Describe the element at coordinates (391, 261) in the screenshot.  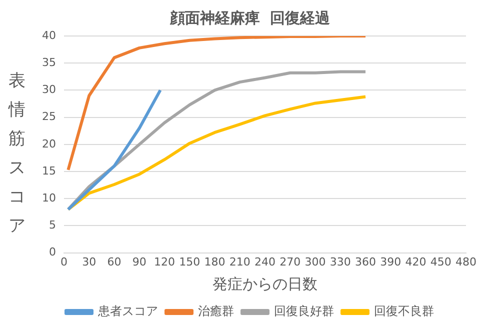
I see `x-tick-label: 390` at that location.